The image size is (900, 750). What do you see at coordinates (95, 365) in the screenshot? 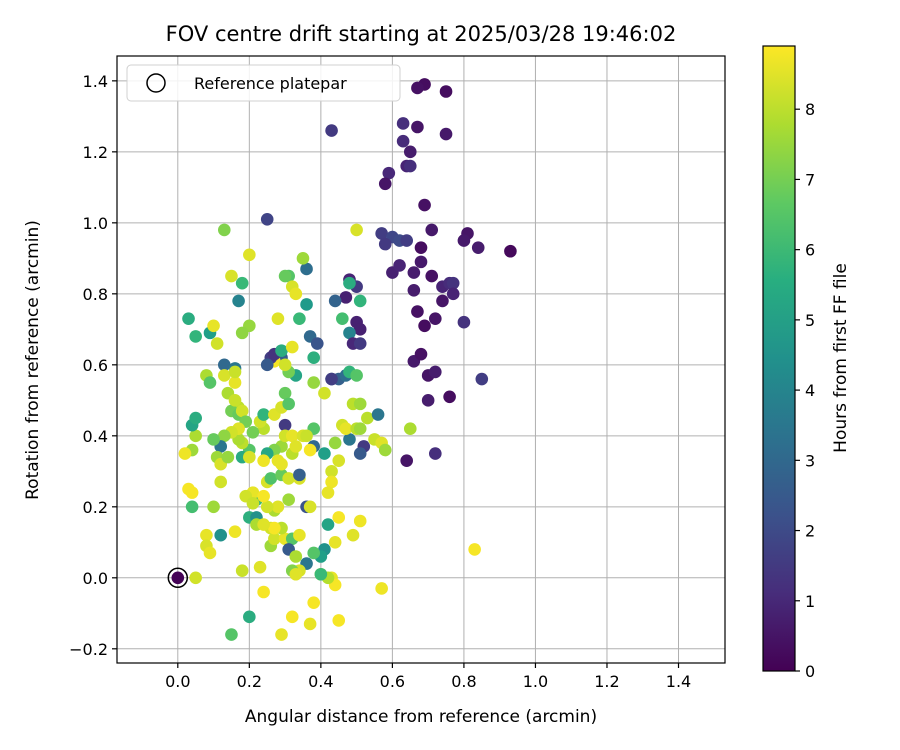
I see `y-tick-label: 0.6` at bounding box center [95, 365].